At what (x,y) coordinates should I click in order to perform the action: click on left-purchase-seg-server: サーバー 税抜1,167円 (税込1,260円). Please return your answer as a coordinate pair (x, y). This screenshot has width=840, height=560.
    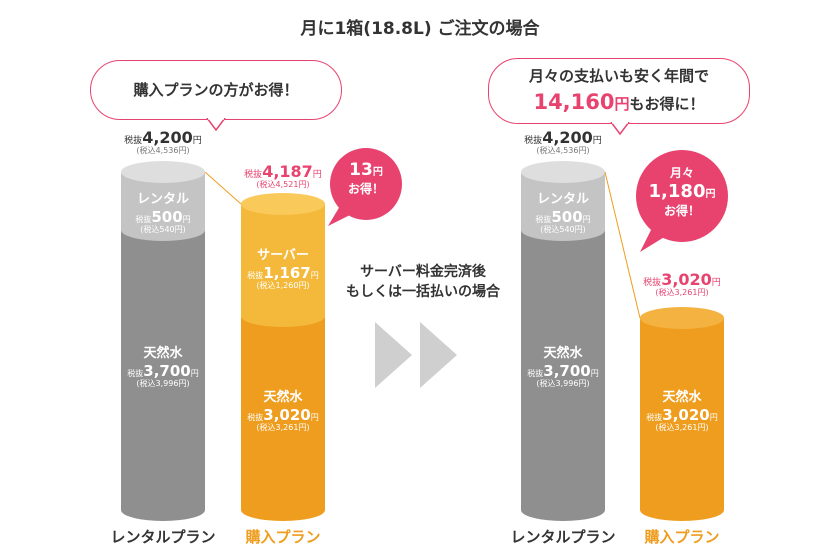
    Looking at the image, I should click on (283, 267).